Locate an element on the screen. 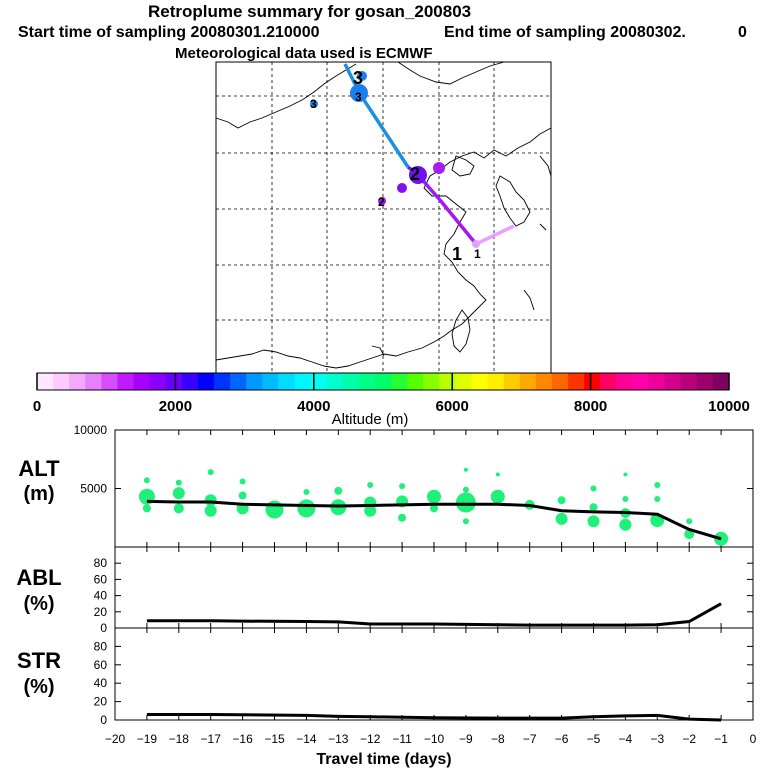 The height and width of the screenshot is (768, 768). cluster-3-main is located at coordinates (359, 93).